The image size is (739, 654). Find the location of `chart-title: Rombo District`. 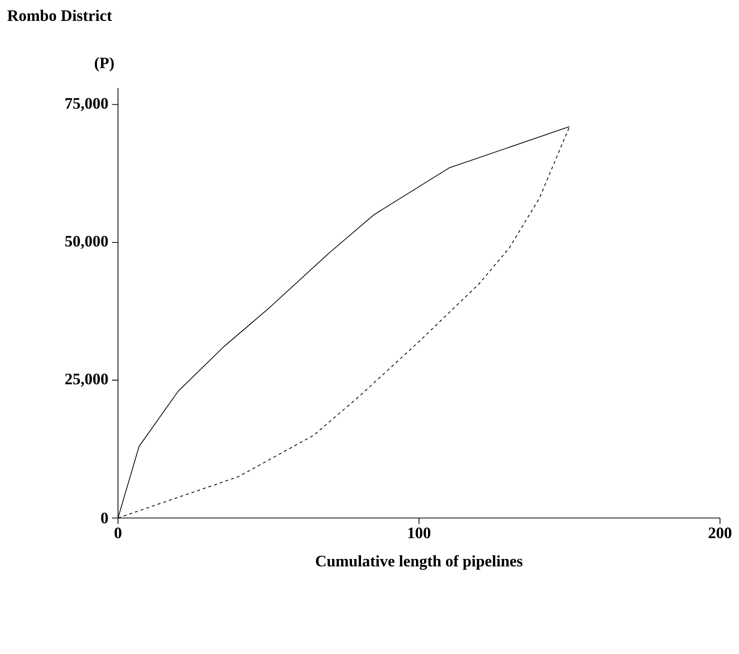

chart-title: Rombo District is located at coordinates (59, 15).